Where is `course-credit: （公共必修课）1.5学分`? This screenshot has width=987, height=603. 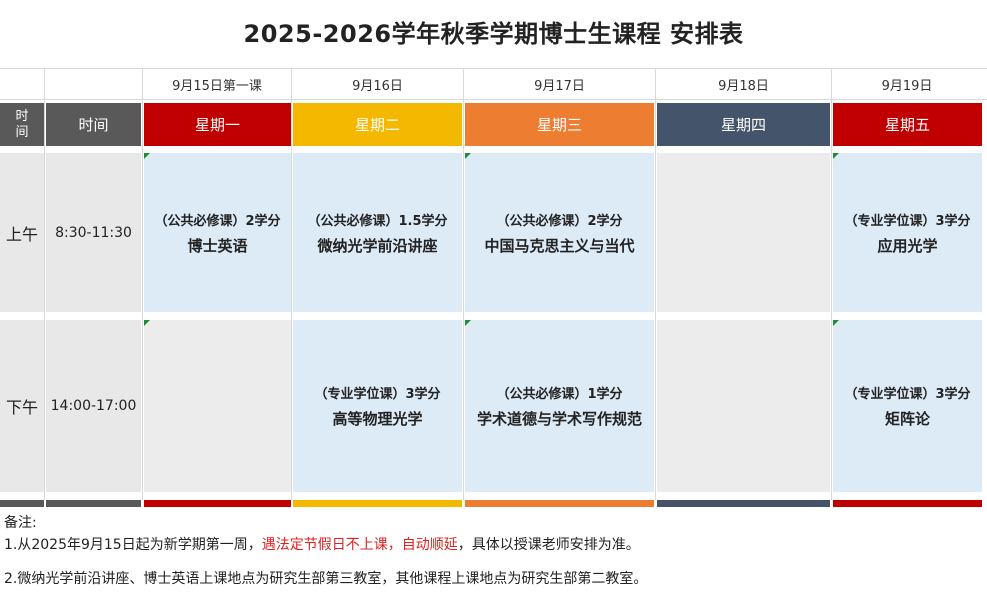 course-credit: （公共必修课）1.5学分 is located at coordinates (377, 221).